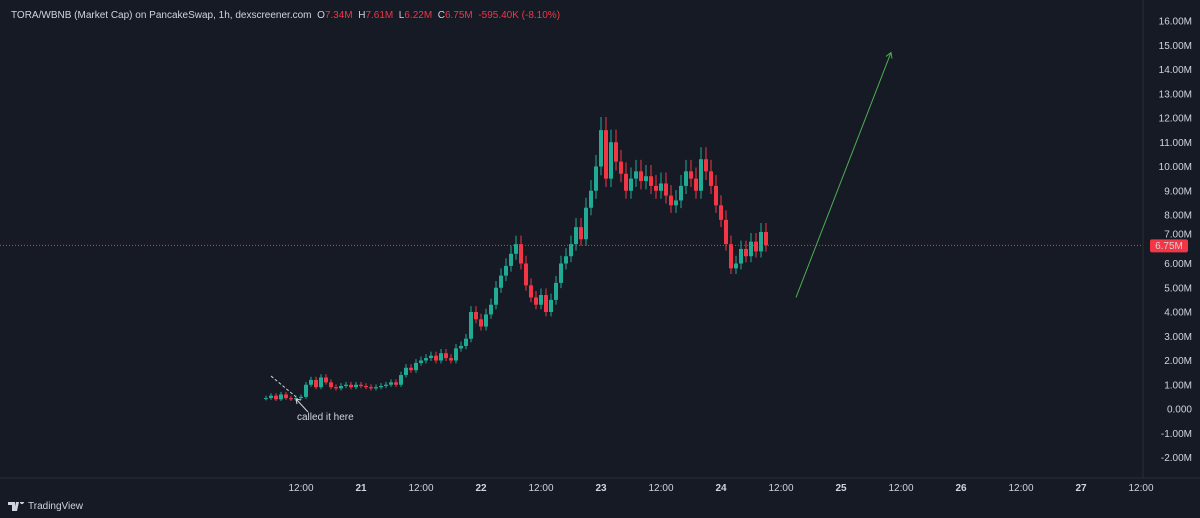 This screenshot has width=1200, height=518. What do you see at coordinates (1175, 119) in the screenshot?
I see `y-tick-label: 12.00M` at bounding box center [1175, 119].